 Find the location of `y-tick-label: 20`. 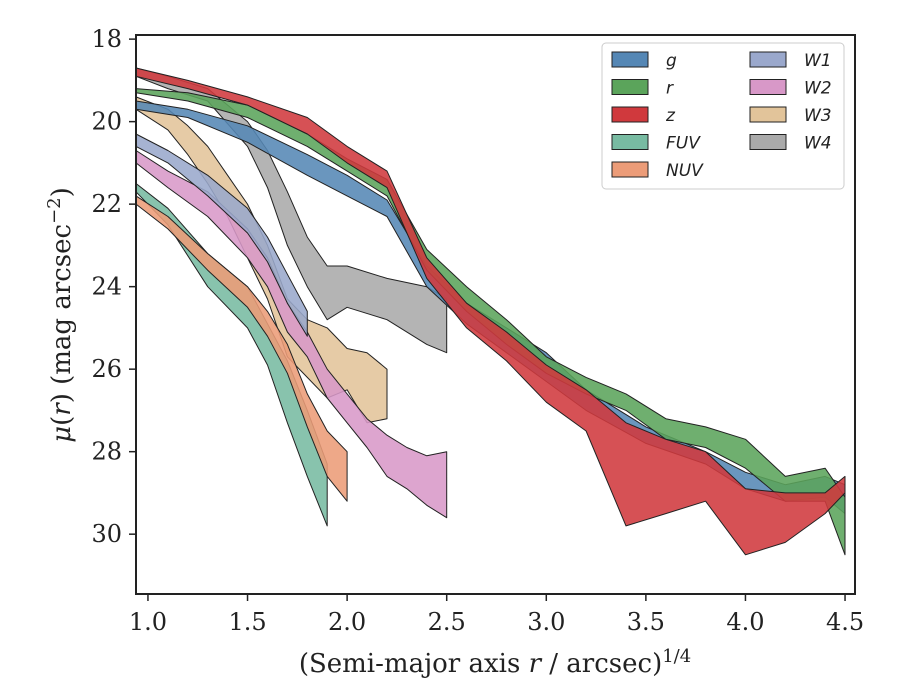

y-tick-label: 20 is located at coordinates (106, 122).